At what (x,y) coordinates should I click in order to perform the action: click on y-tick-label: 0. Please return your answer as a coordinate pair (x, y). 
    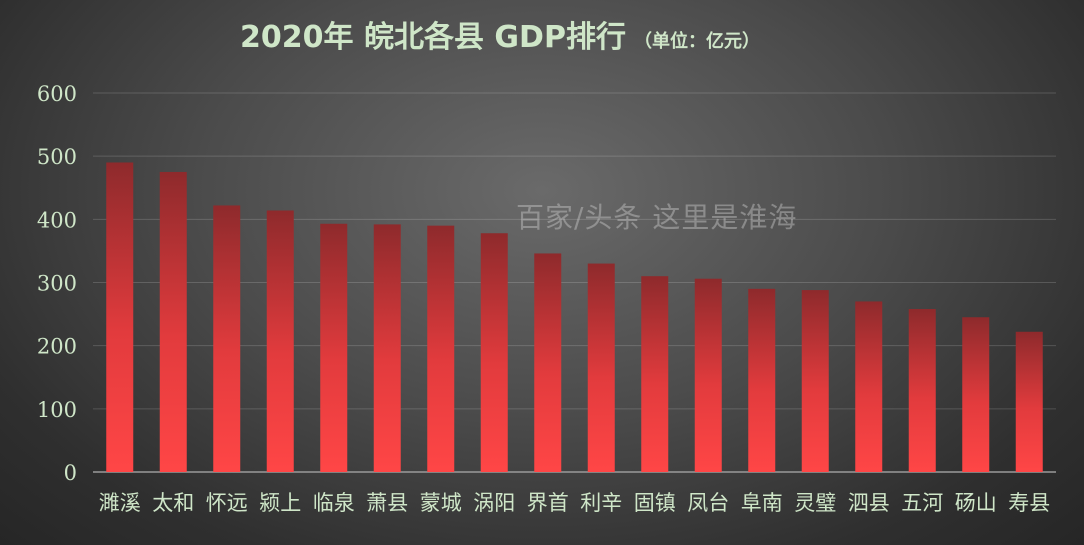
    Looking at the image, I should click on (70, 473).